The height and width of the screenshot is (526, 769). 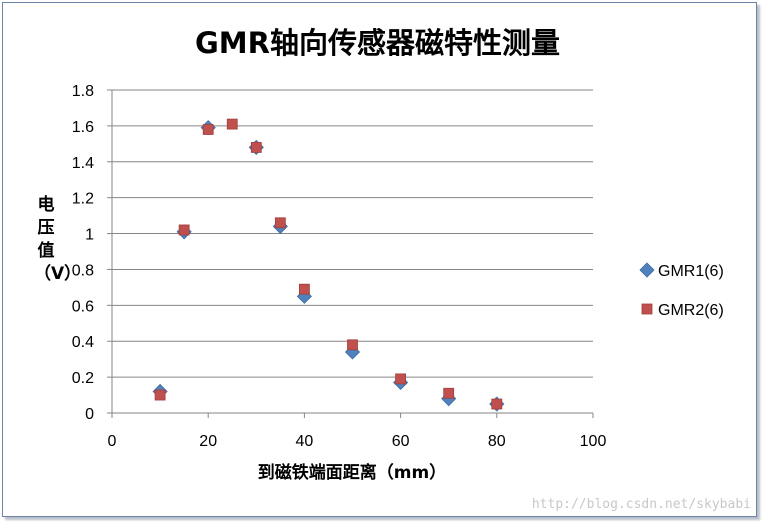 What do you see at coordinates (497, 441) in the screenshot?
I see `x-tick-label: 80` at bounding box center [497, 441].